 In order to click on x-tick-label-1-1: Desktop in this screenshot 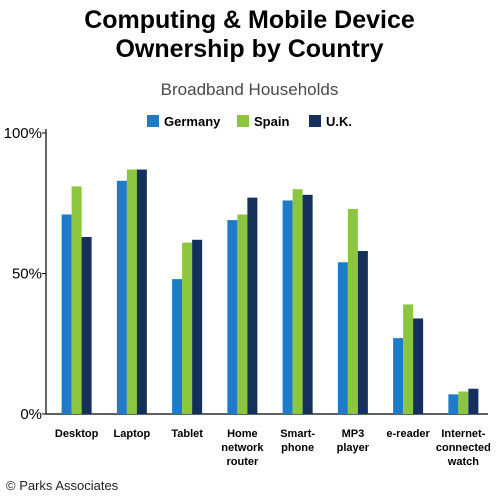, I will do `click(77, 434)`.